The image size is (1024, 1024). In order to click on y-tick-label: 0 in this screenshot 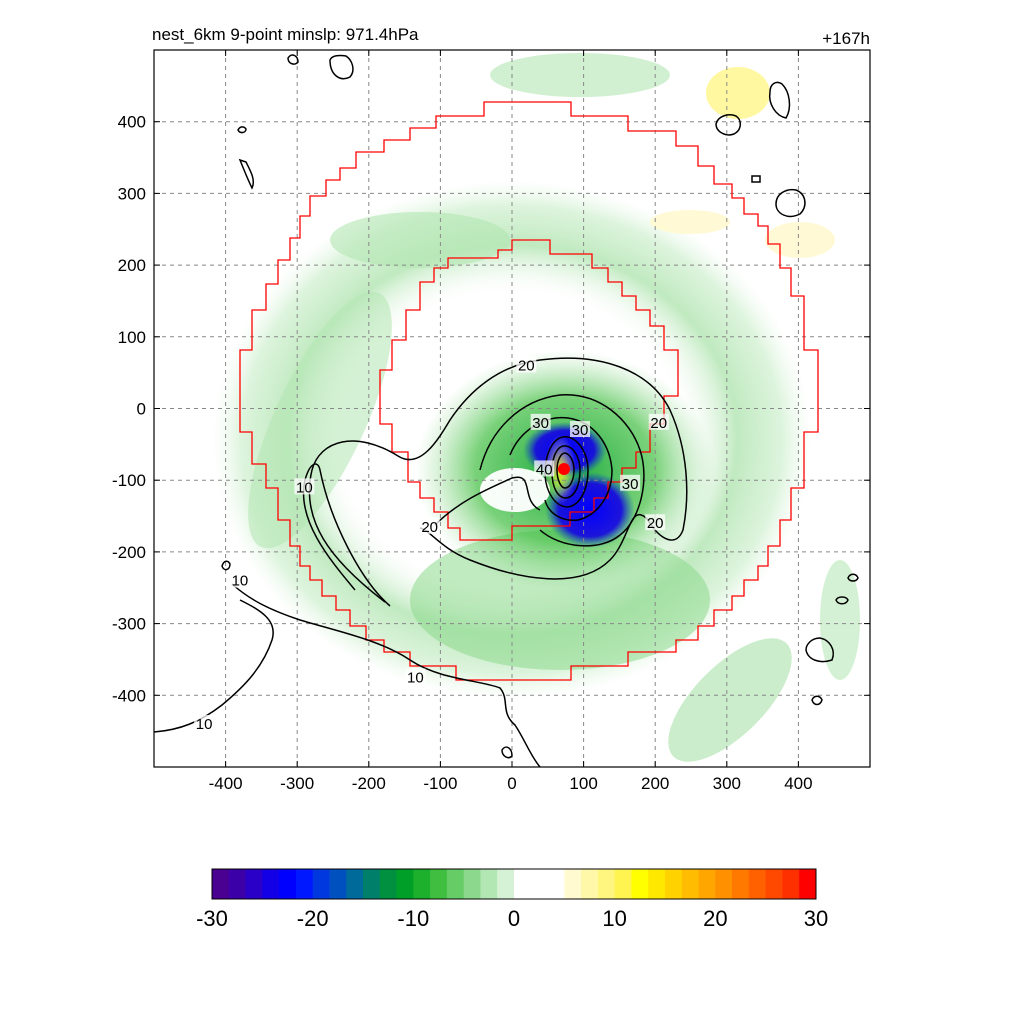, I will do `click(141, 409)`.